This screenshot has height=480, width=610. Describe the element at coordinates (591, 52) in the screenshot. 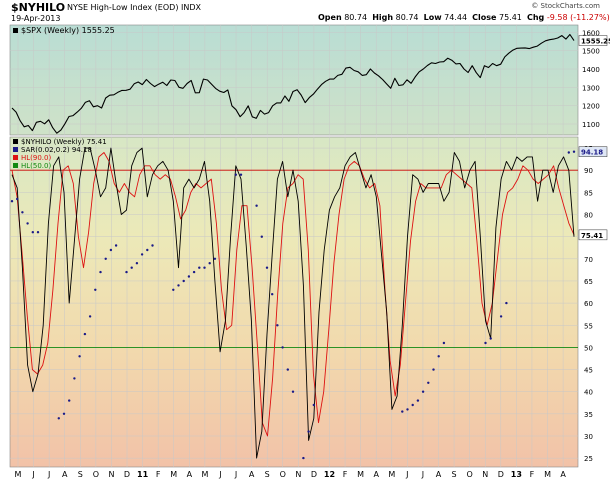

I see `y-tick-label: 1500` at that location.